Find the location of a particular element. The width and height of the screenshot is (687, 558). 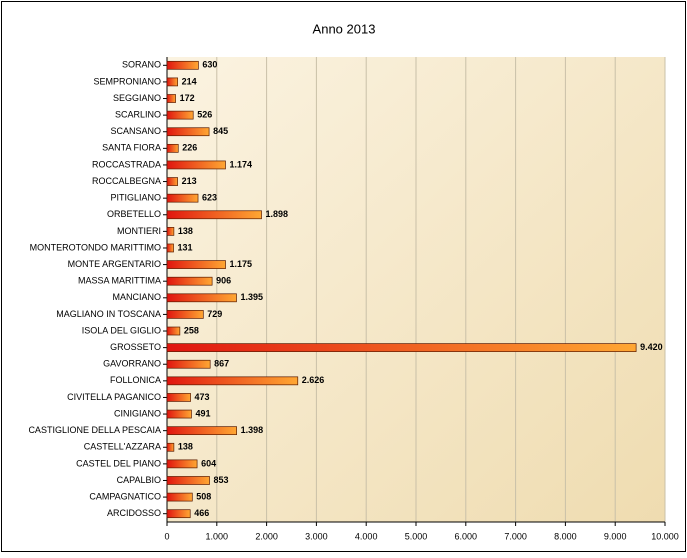

y-tick-label: GAVORRANO is located at coordinates (132, 364).